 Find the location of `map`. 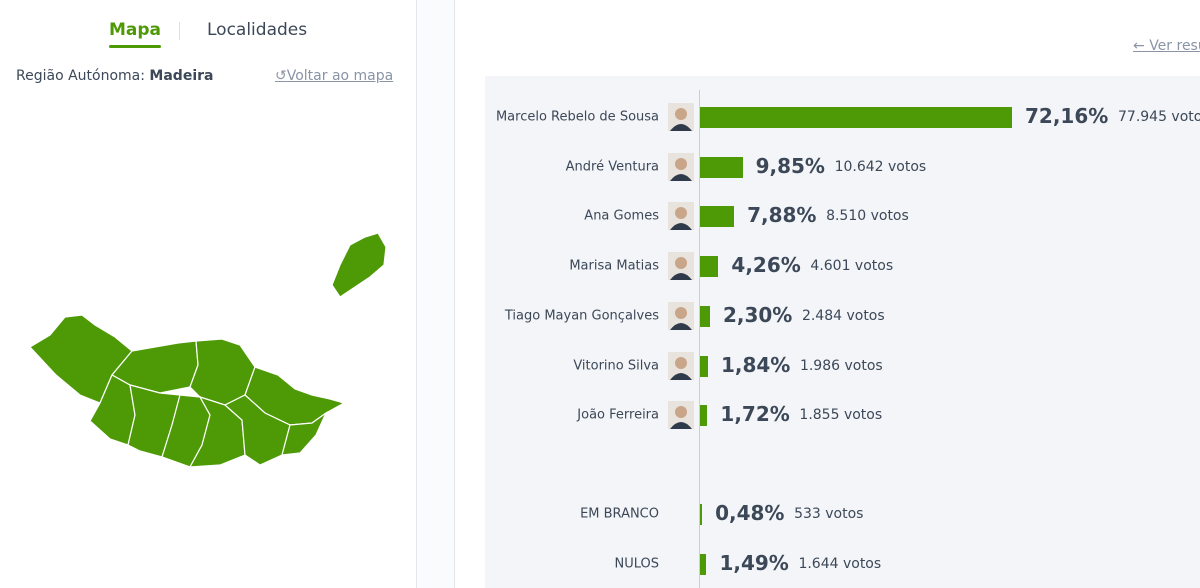

map is located at coordinates (208, 350).